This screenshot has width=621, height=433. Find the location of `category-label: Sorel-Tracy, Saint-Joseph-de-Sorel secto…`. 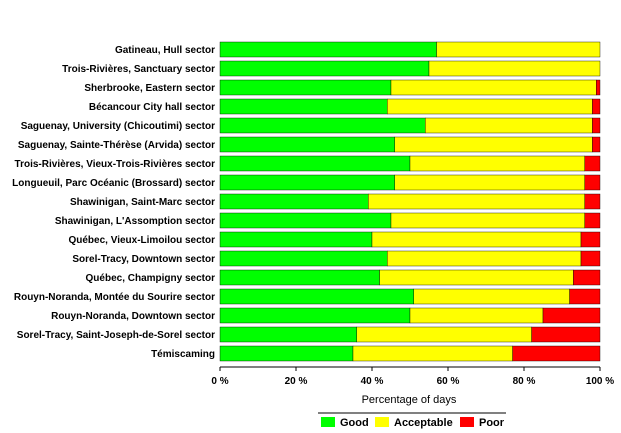

category-label: Sorel-Tracy, Saint-Joseph-de-Sorel secto… is located at coordinates (116, 335).